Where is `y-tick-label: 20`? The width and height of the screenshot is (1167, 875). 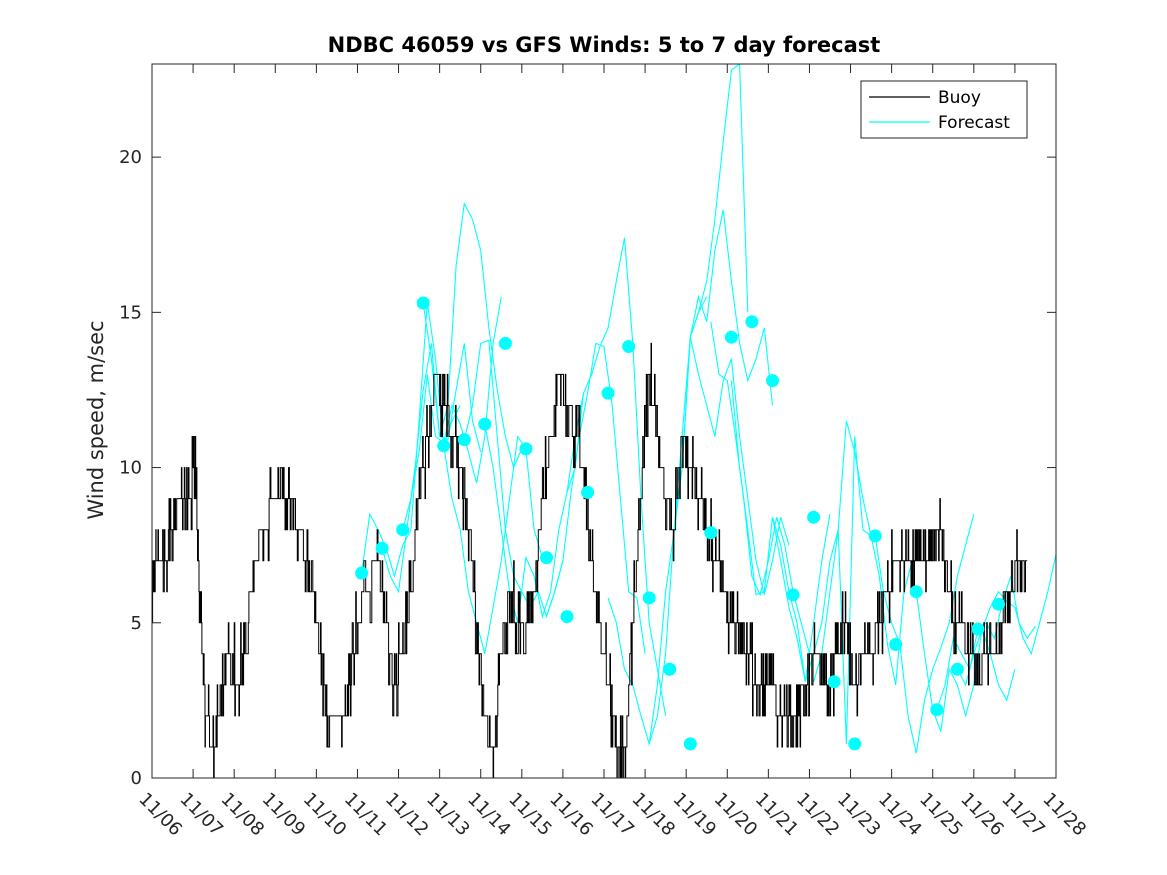
y-tick-label: 20 is located at coordinates (130, 157).